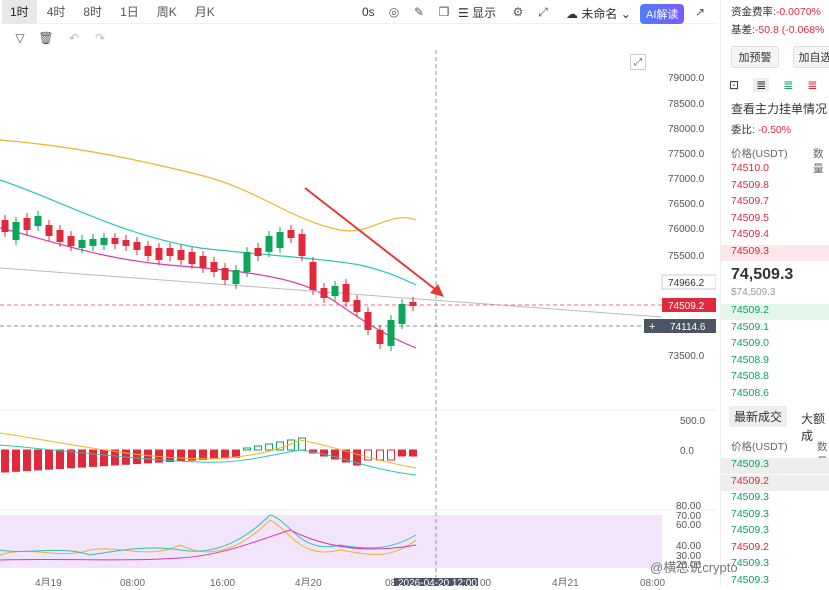 The width and height of the screenshot is (829, 590). What do you see at coordinates (436, 582) in the screenshot?
I see `crosshair-time-bg` at bounding box center [436, 582].